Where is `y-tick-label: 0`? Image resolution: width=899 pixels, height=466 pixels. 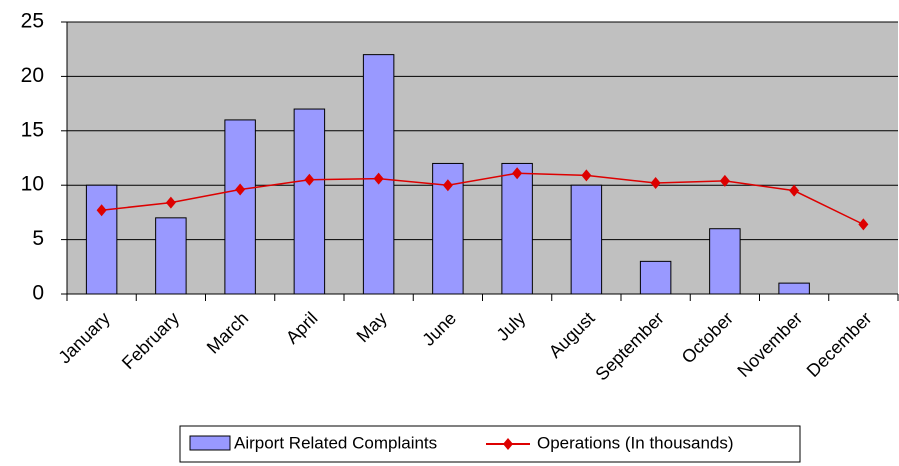 y-tick-label: 0 is located at coordinates (38, 293).